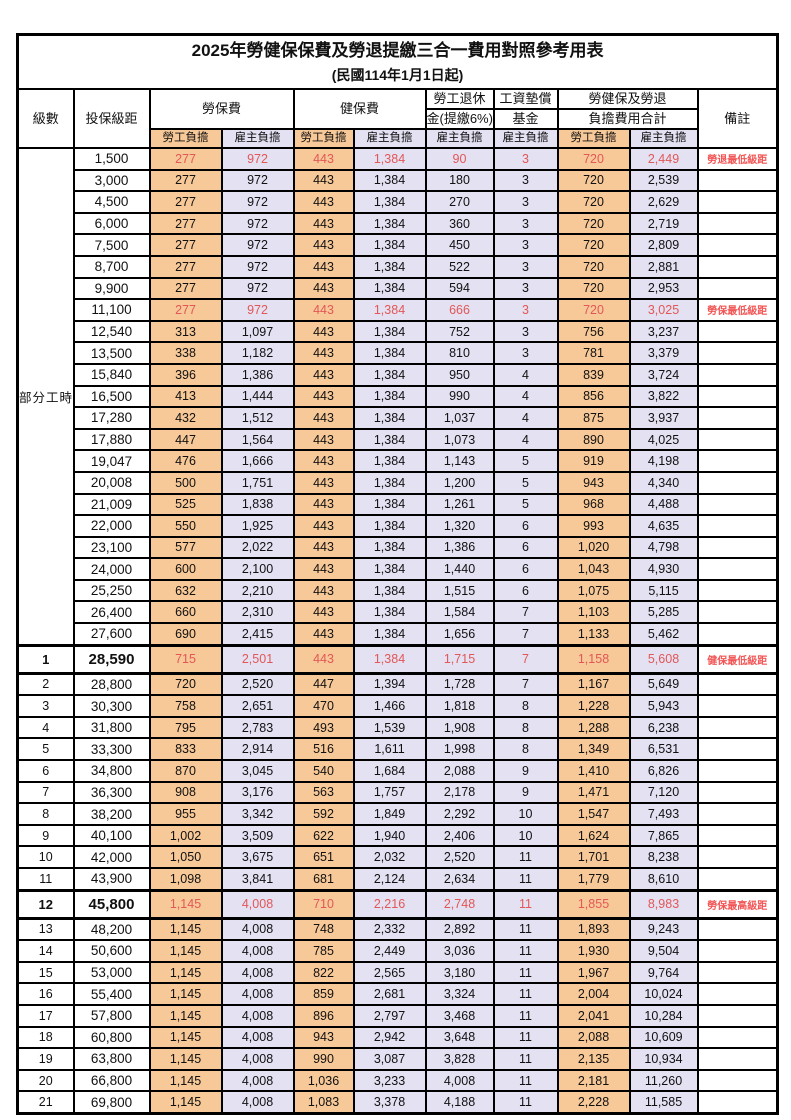  What do you see at coordinates (398, 266) in the screenshot?
I see `table-row: 8,700 277 972 443 1,384 522 3 720 2,881` at bounding box center [398, 266].